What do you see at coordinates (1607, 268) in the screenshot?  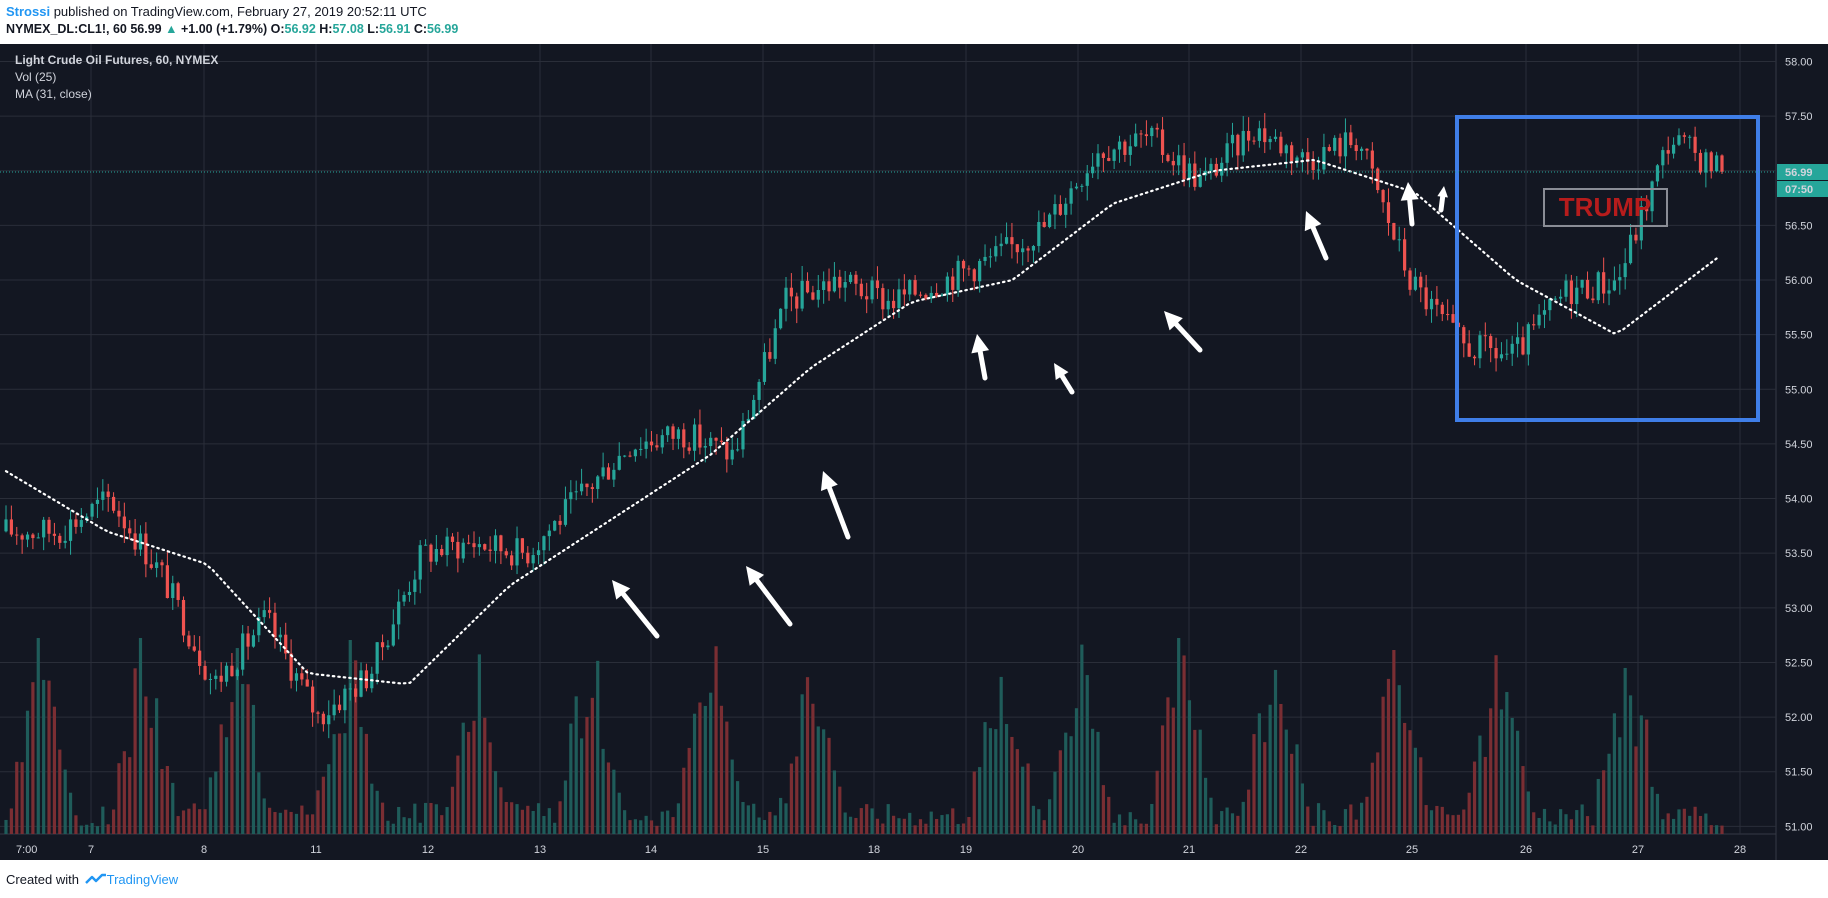 I see `trump-highlight-box` at bounding box center [1607, 268].